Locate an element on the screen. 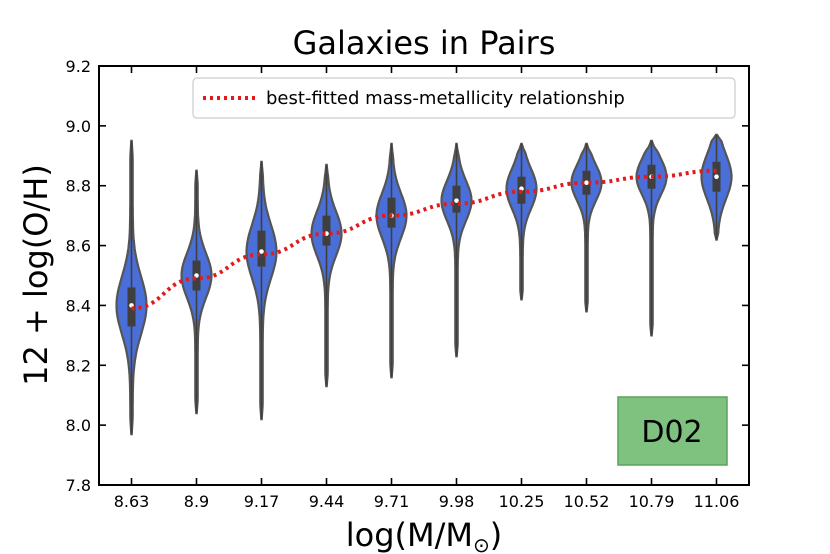  x-axis-label-sub: ⊙ is located at coordinates (481, 543).